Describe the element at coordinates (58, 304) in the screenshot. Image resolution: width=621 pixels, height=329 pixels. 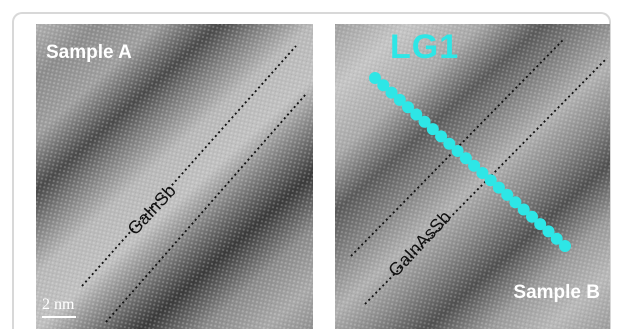
I see `scale-bar-label: 2 nm` at that location.